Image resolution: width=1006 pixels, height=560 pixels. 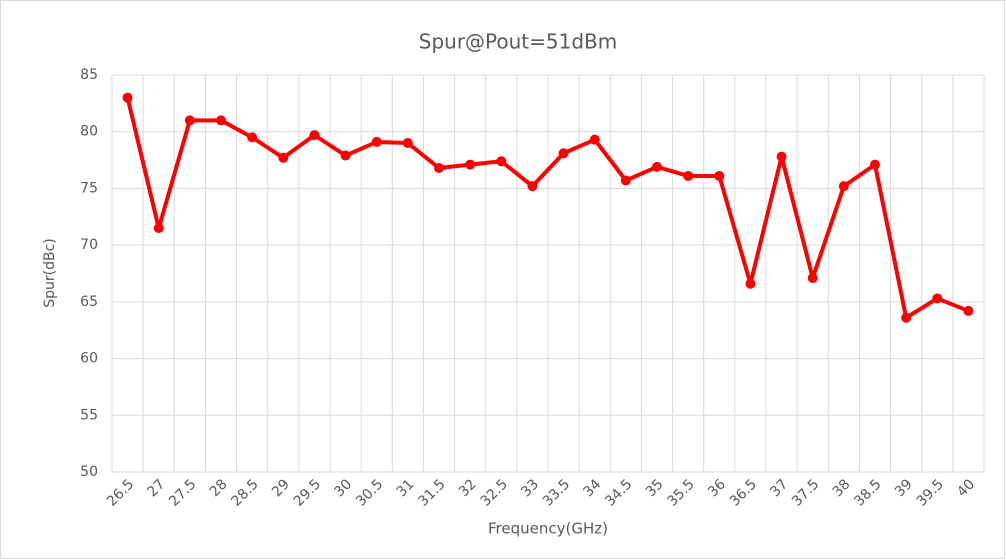 I want to click on y-tick-label: 80, so click(x=89, y=132).